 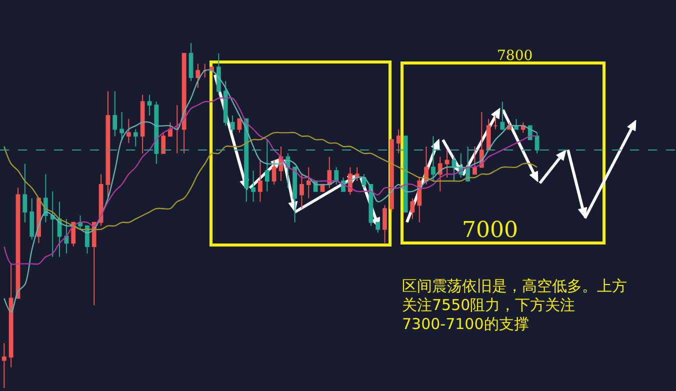 What do you see at coordinates (515, 56) in the screenshot?
I see `annotation: 7800` at bounding box center [515, 56].